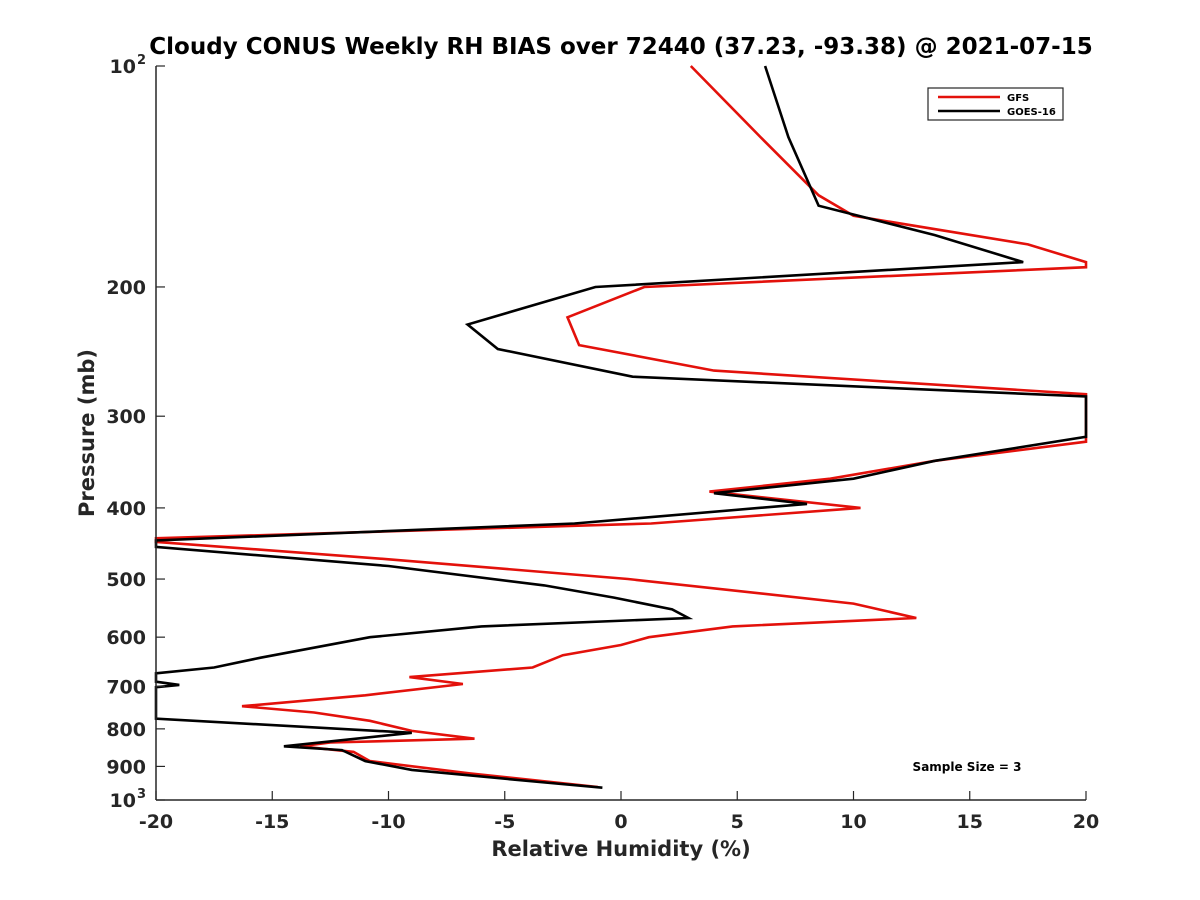 The height and width of the screenshot is (900, 1200). Describe the element at coordinates (126, 687) in the screenshot. I see `y-tick-label: 700` at that location.